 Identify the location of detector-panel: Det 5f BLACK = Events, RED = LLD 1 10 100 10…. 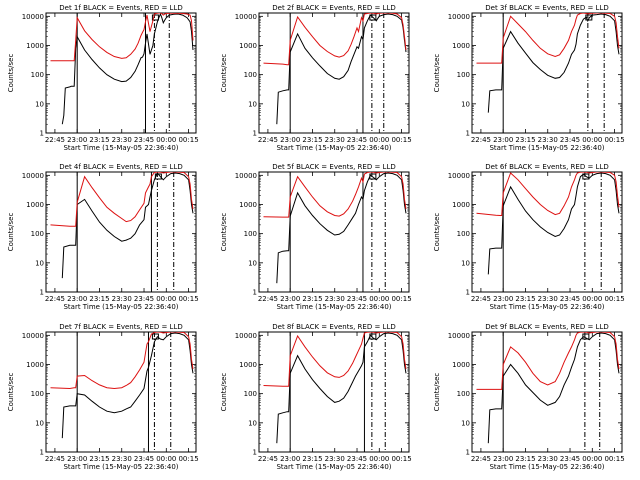
(316, 237).